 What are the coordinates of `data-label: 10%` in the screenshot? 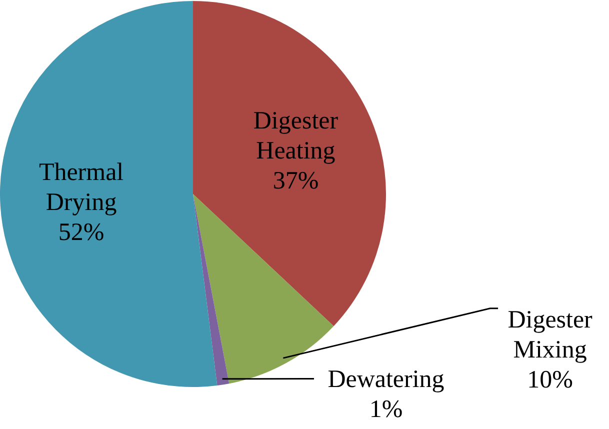 It's located at (550, 380).